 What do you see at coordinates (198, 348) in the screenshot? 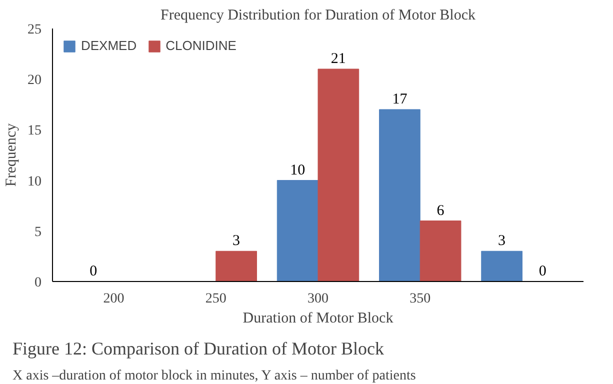
I see `caption: Figure 12: Comparison of Duration of Motor Block` at bounding box center [198, 348].